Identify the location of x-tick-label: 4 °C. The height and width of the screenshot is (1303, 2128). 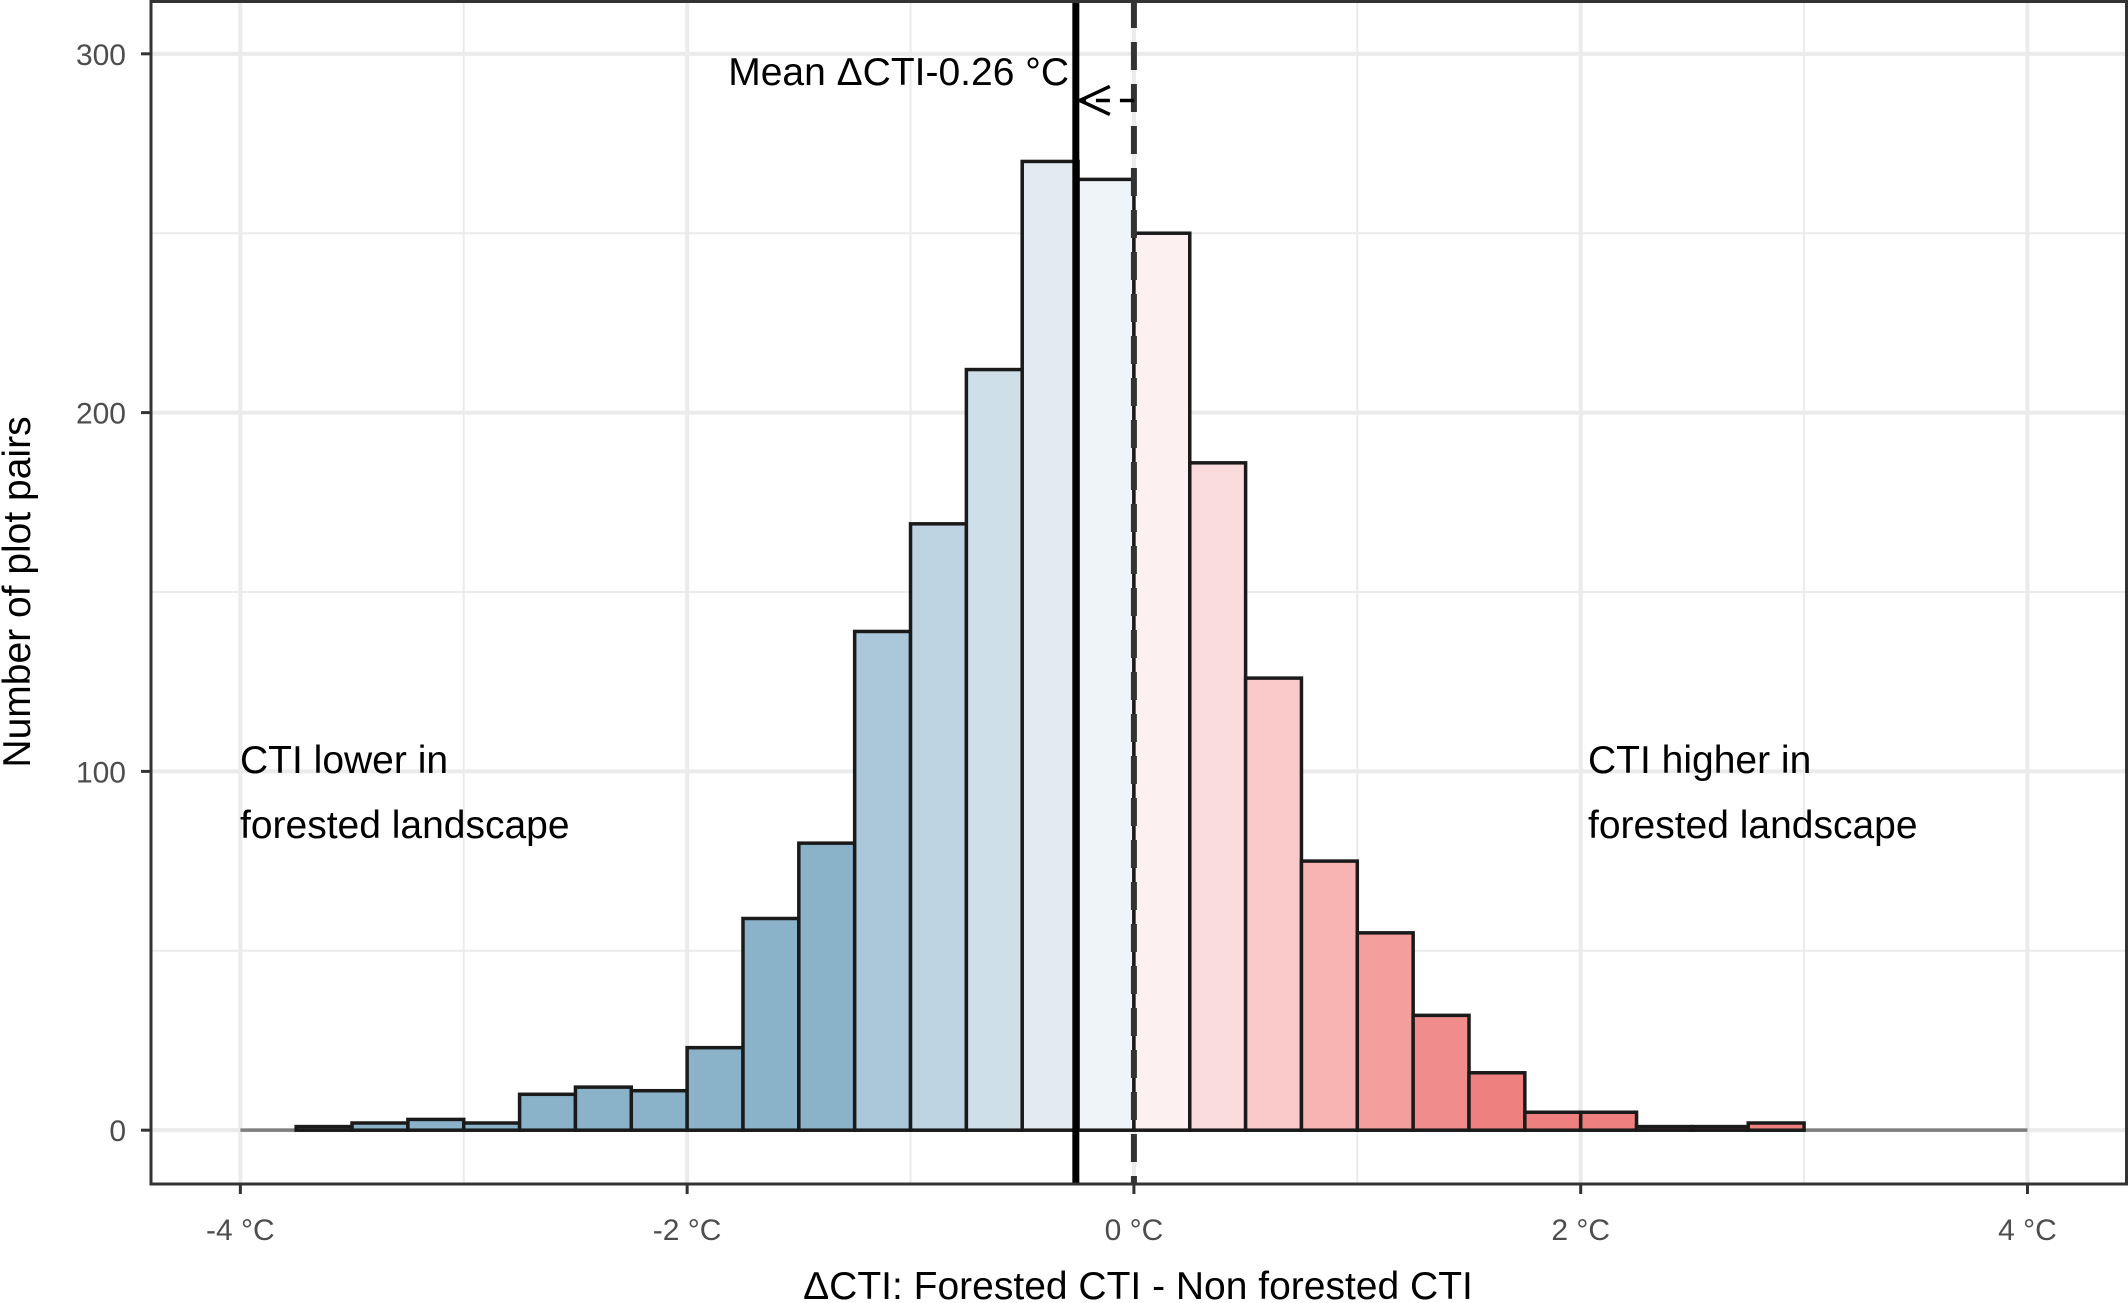
(2027, 1230).